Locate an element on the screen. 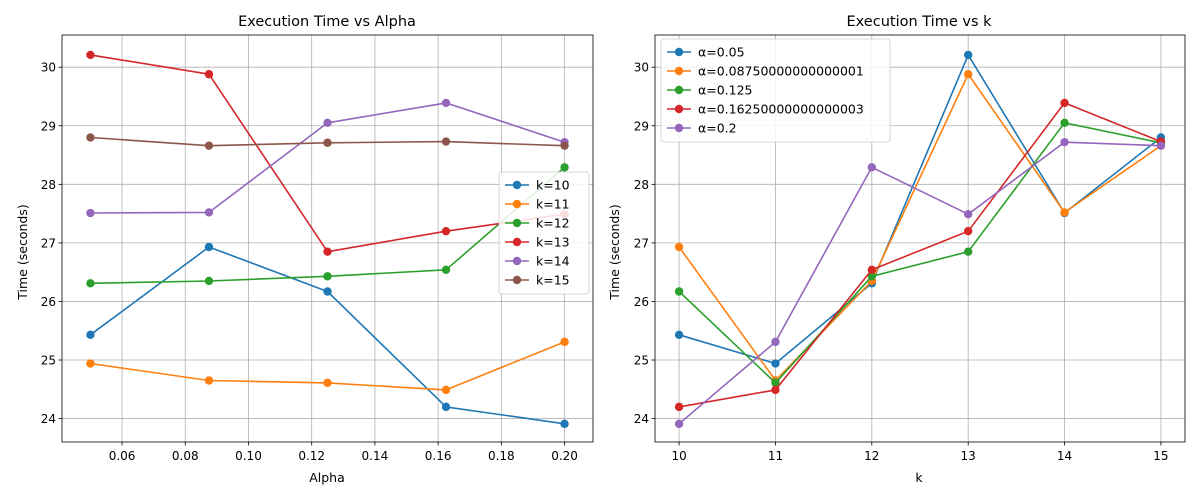 This screenshot has width=1200, height=500. legend-entry-label: k=13 is located at coordinates (553, 242).